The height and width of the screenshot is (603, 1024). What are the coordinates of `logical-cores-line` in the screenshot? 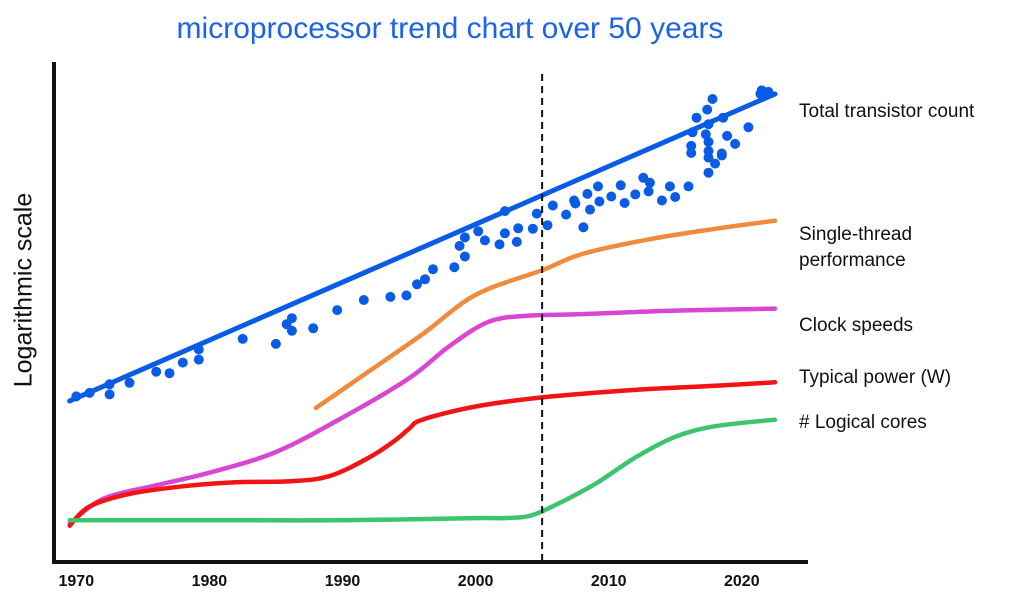 It's located at (422, 470).